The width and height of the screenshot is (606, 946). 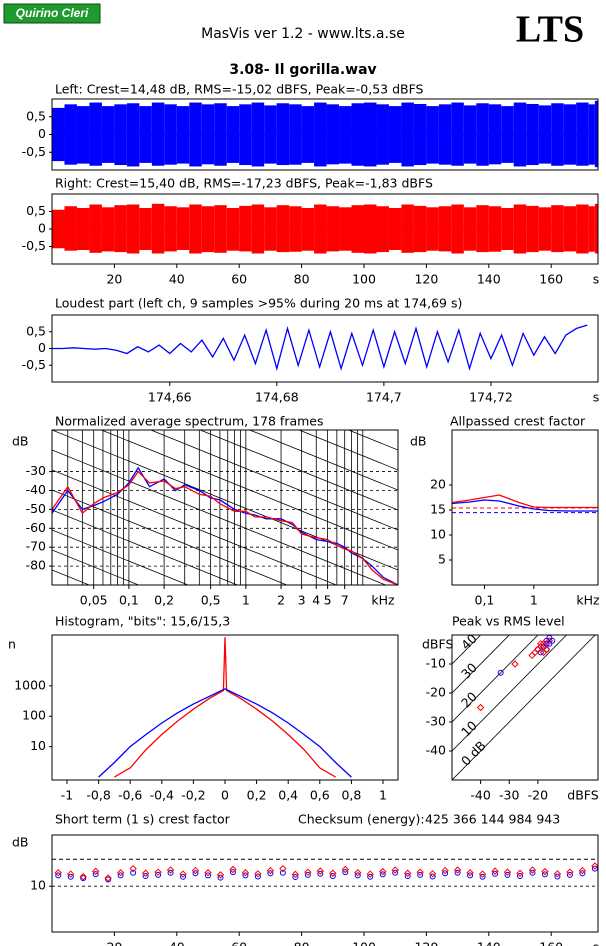 What do you see at coordinates (351, 795) in the screenshot?
I see `x-tick-label: 0,8` at bounding box center [351, 795].